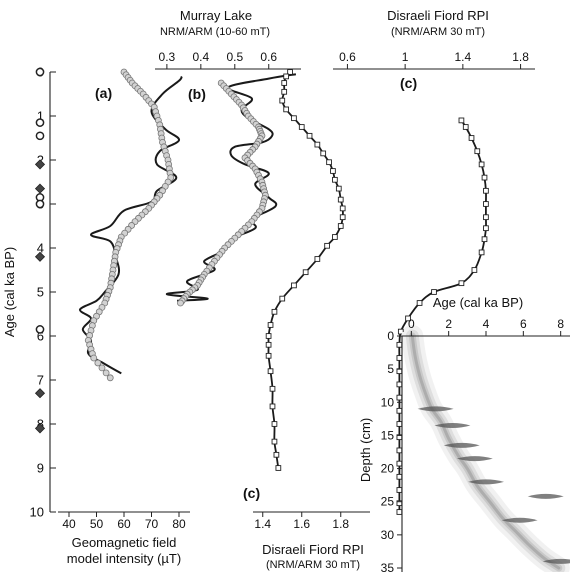  Describe the element at coordinates (478, 302) in the screenshot. I see `inset-title: Age (cal ka BP)` at that location.